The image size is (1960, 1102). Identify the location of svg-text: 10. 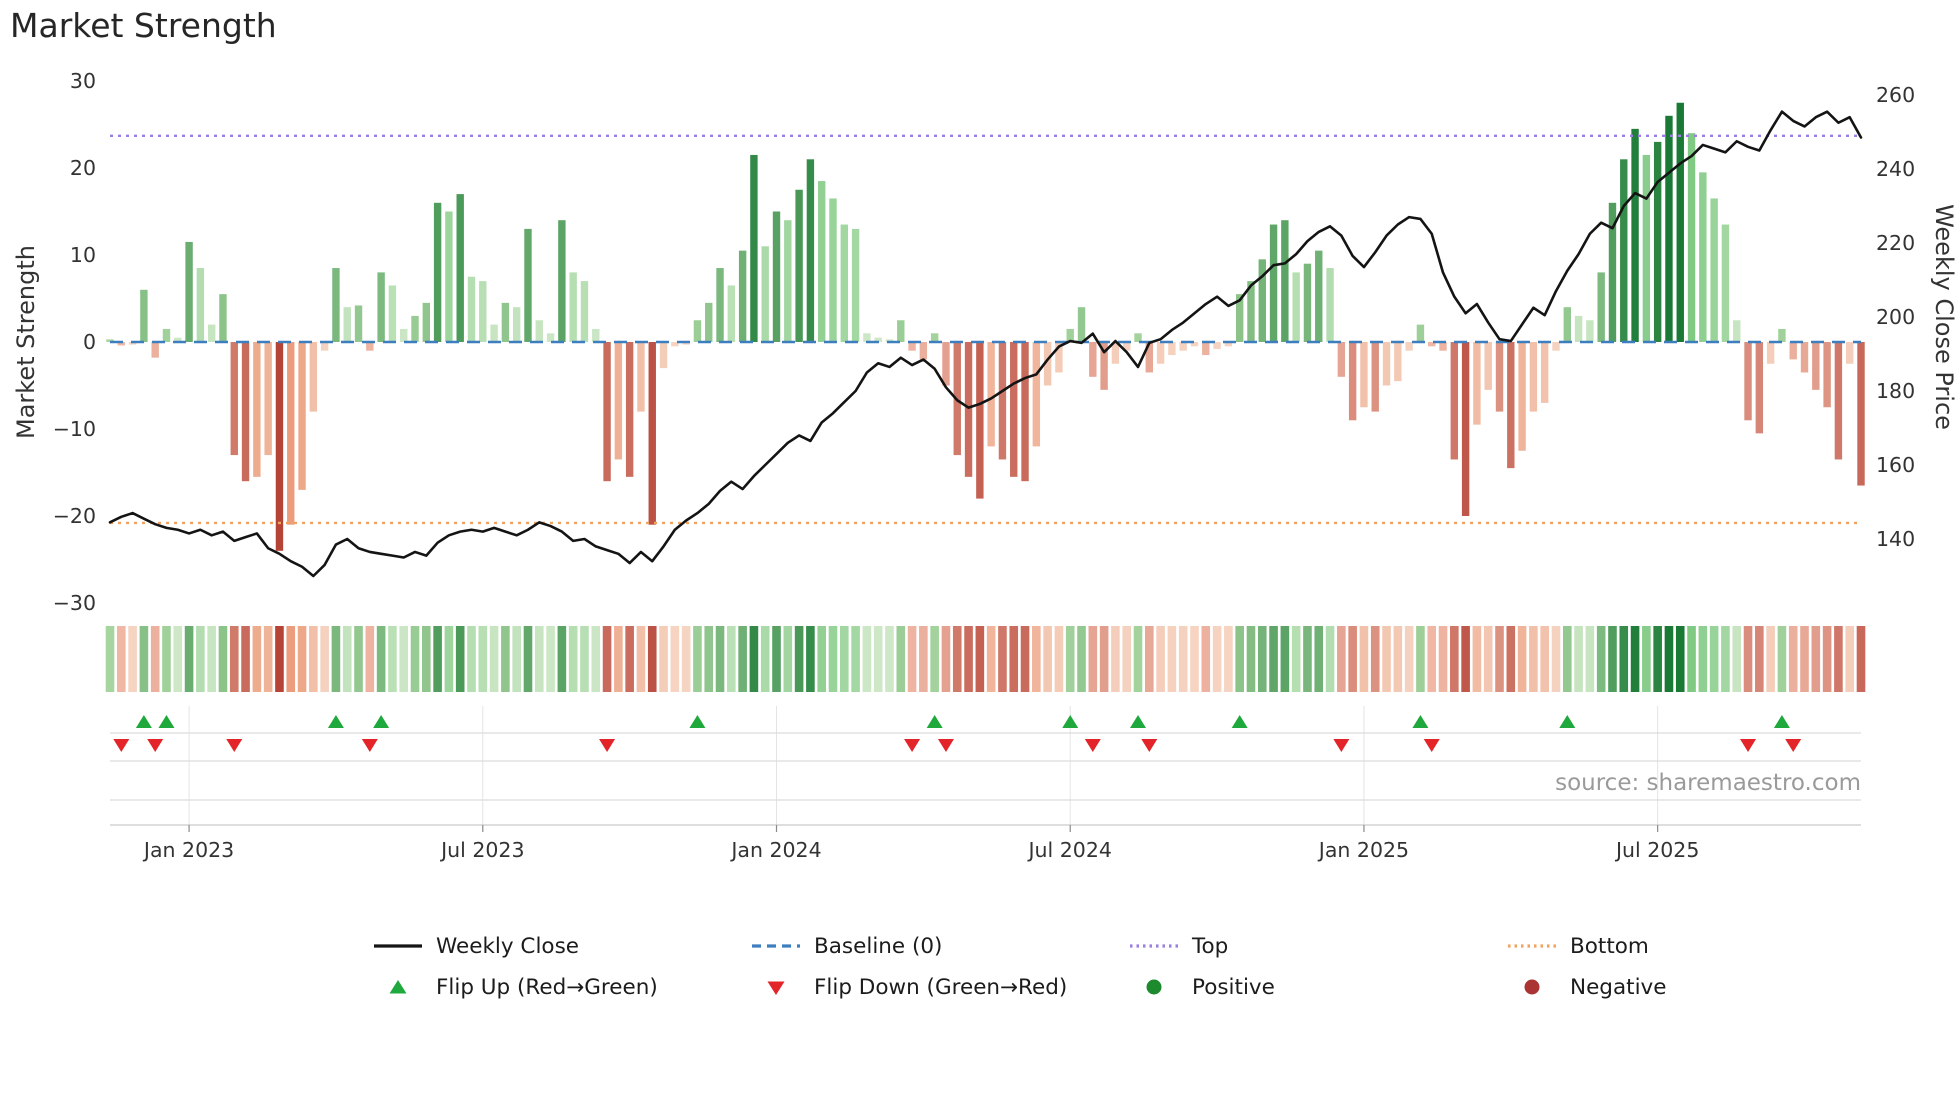
(83, 255).